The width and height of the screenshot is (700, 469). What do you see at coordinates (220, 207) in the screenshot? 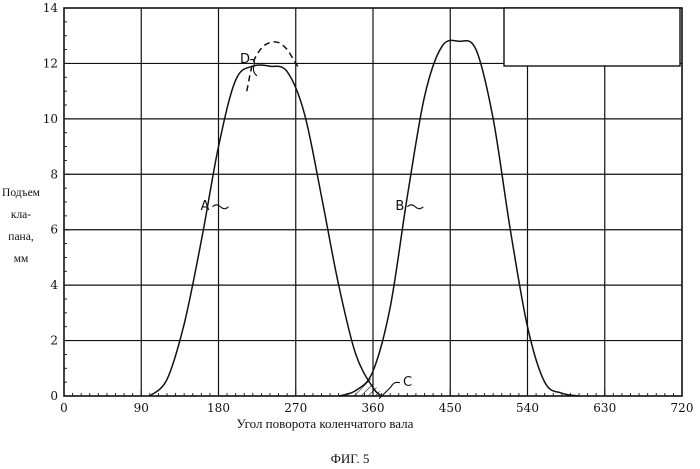
I see `annotation-leader-A` at bounding box center [220, 207].